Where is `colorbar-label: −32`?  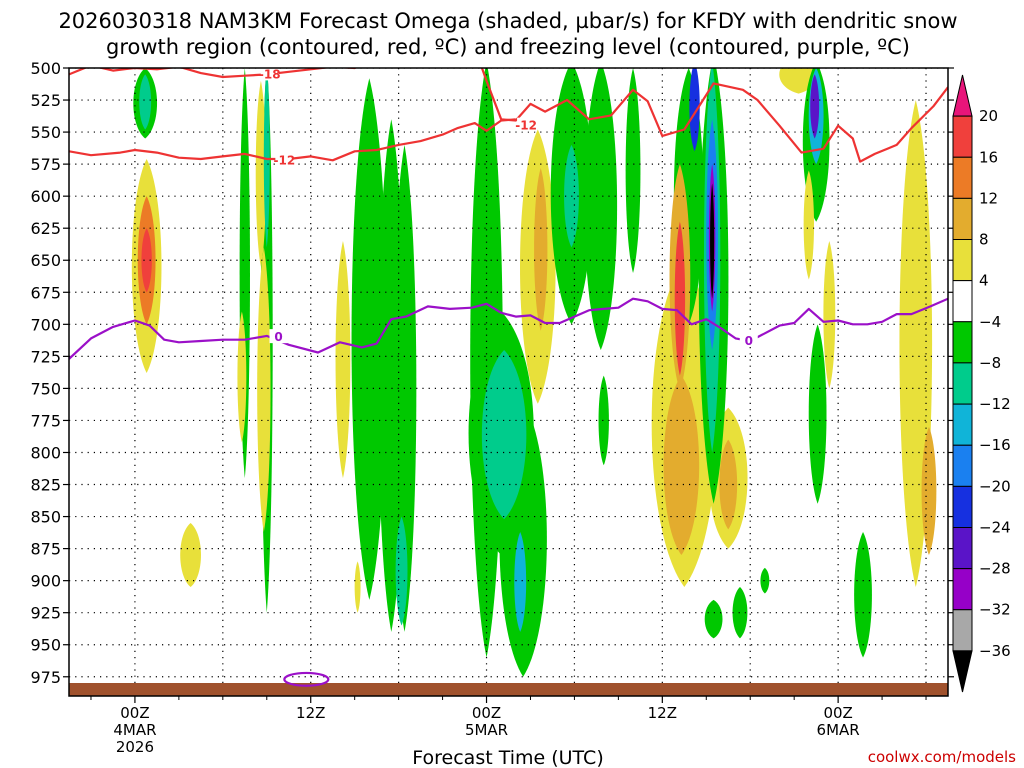
colorbar-label: −32 is located at coordinates (995, 610).